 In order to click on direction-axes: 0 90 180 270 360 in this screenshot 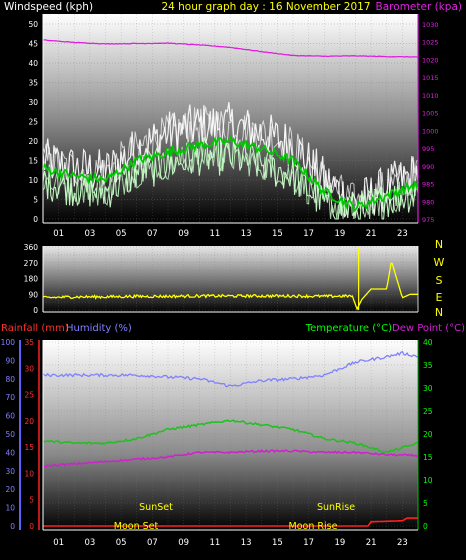, I will do `click(221, 279)`.